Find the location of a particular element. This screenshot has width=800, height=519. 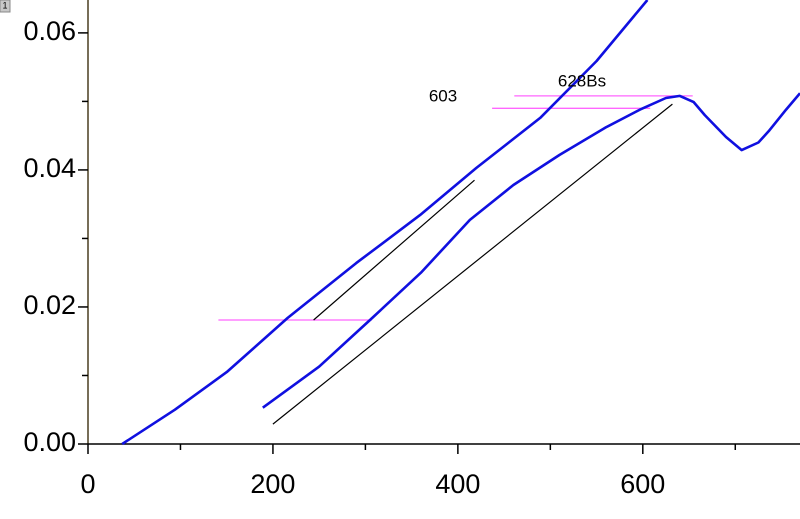

x-tick-label: 200 is located at coordinates (272, 484).